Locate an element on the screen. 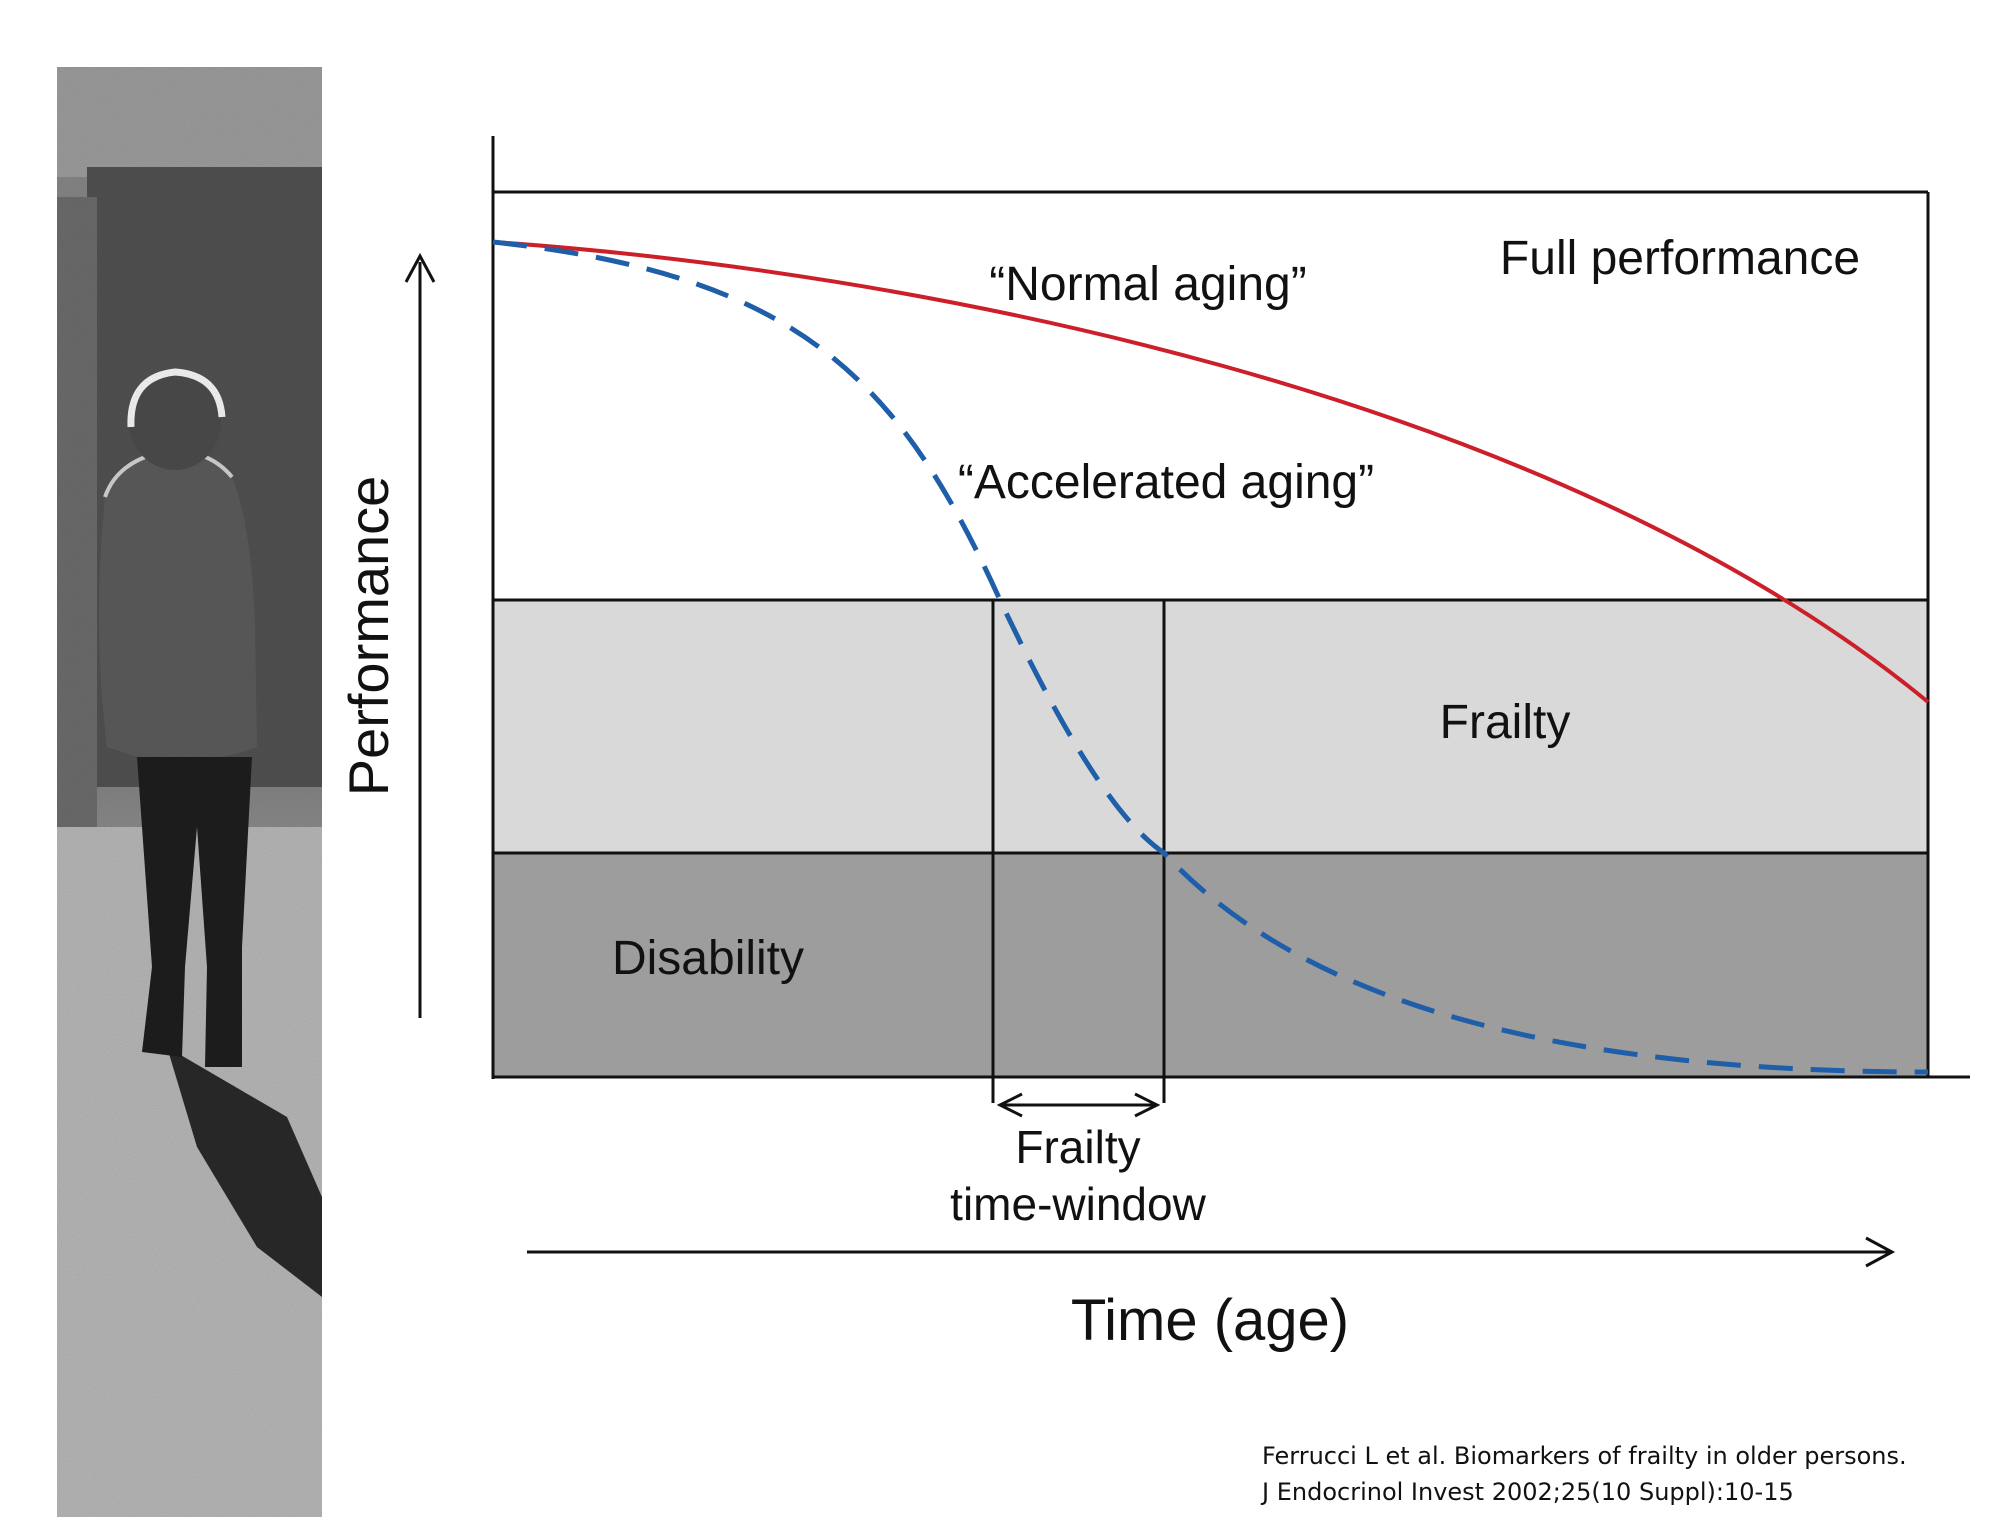  disability-zone is located at coordinates (1210, 965).